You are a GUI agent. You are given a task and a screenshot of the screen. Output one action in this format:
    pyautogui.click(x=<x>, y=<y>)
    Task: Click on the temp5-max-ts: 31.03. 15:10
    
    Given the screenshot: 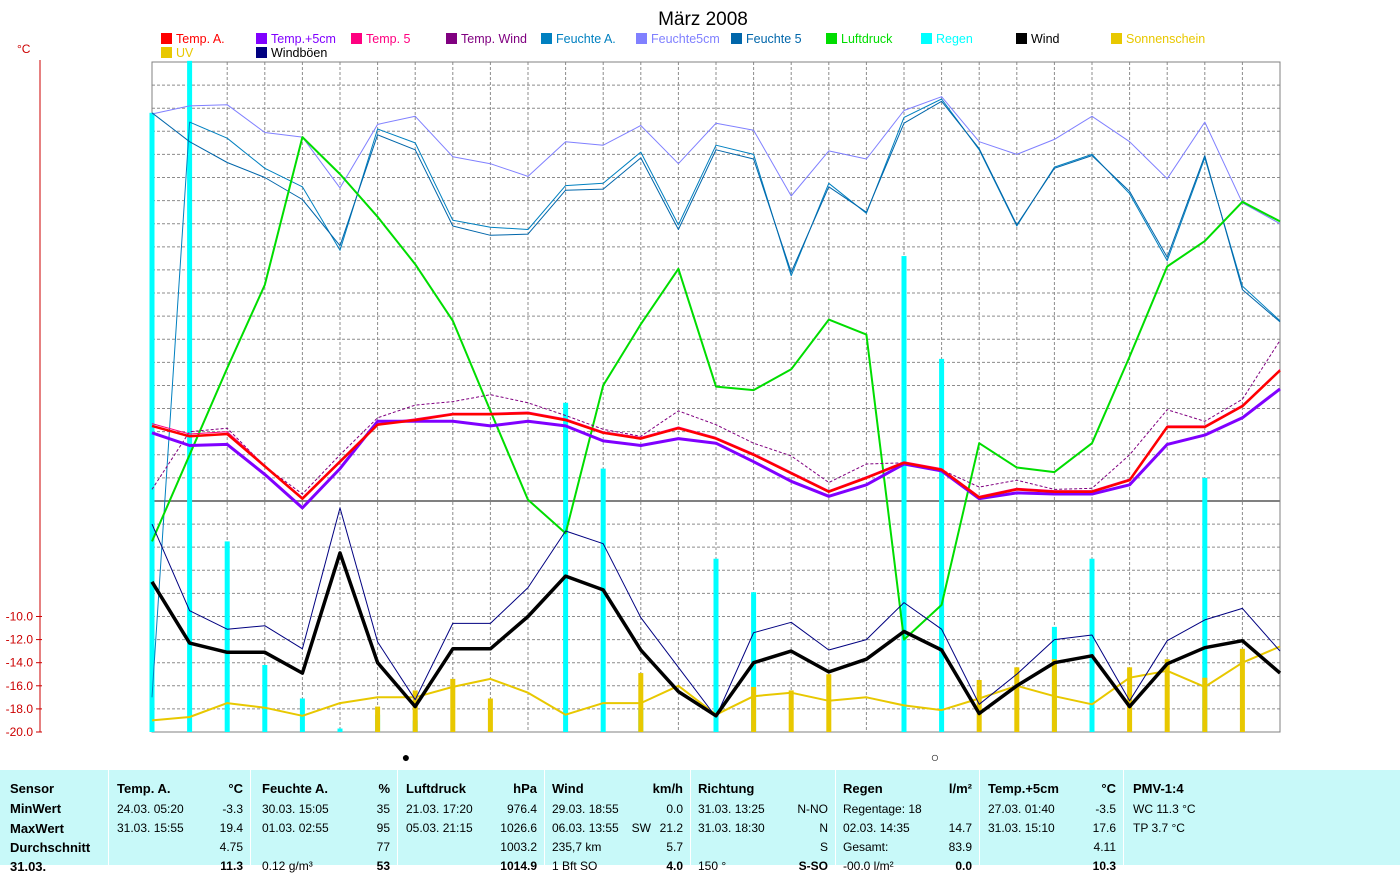 What is the action you would take?
    pyautogui.click(x=1021, y=828)
    